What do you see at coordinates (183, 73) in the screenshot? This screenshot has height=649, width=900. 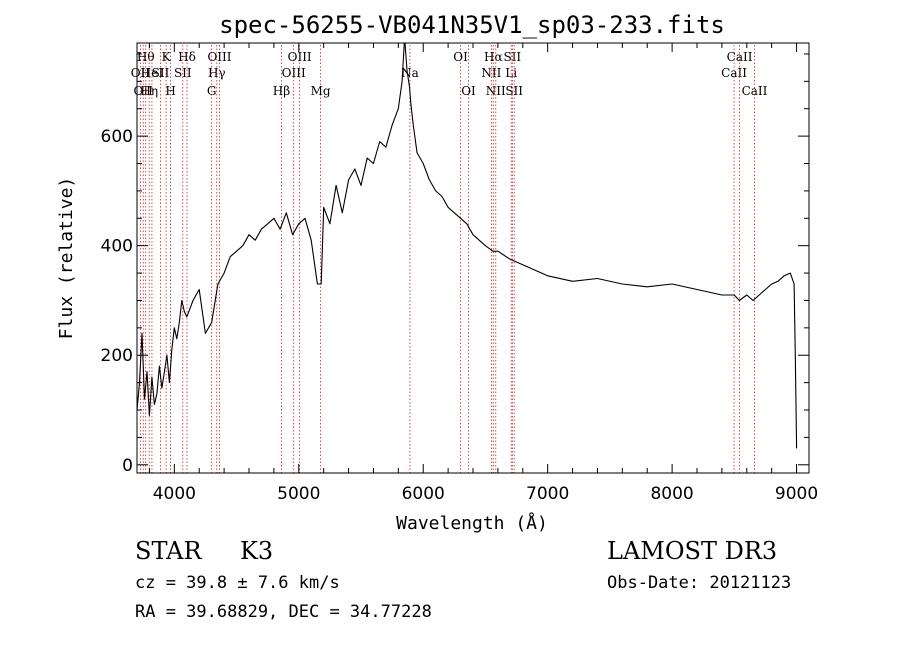 I see `marker-label-8: SII` at bounding box center [183, 73].